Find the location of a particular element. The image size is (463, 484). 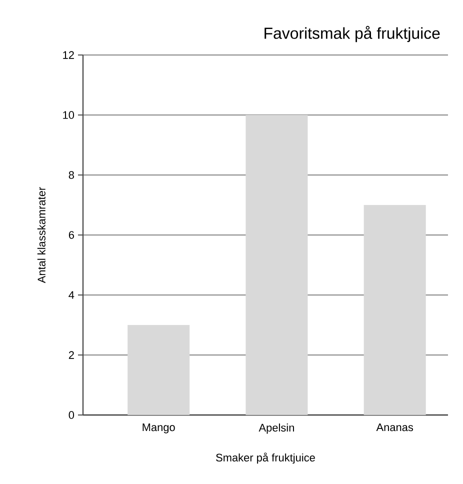

chart-title: Favoritsmak på fruktjuice is located at coordinates (352, 34).